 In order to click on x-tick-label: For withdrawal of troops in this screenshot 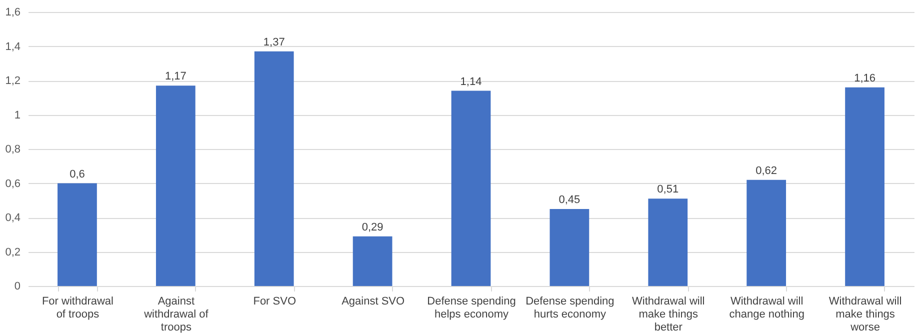, I will do `click(78, 308)`.